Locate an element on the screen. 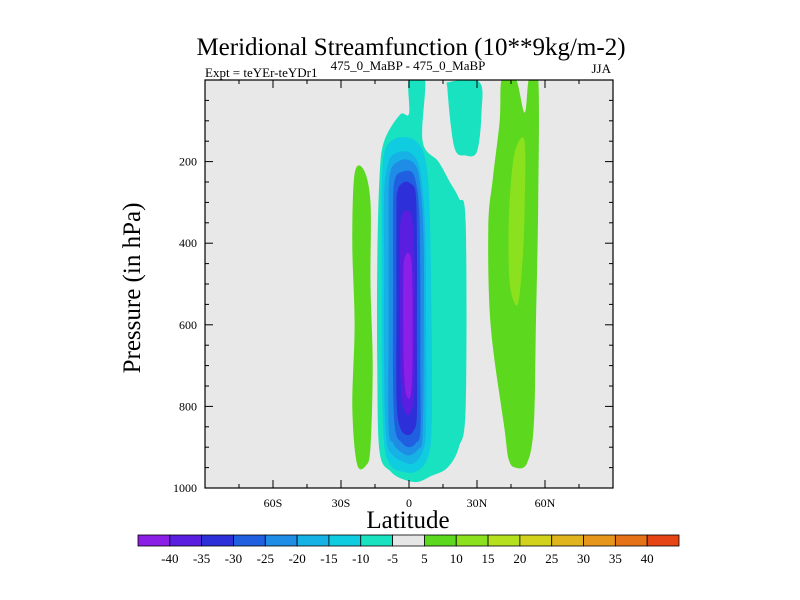 This screenshot has width=800, height=600. y-tick-label: 800 is located at coordinates (188, 406).